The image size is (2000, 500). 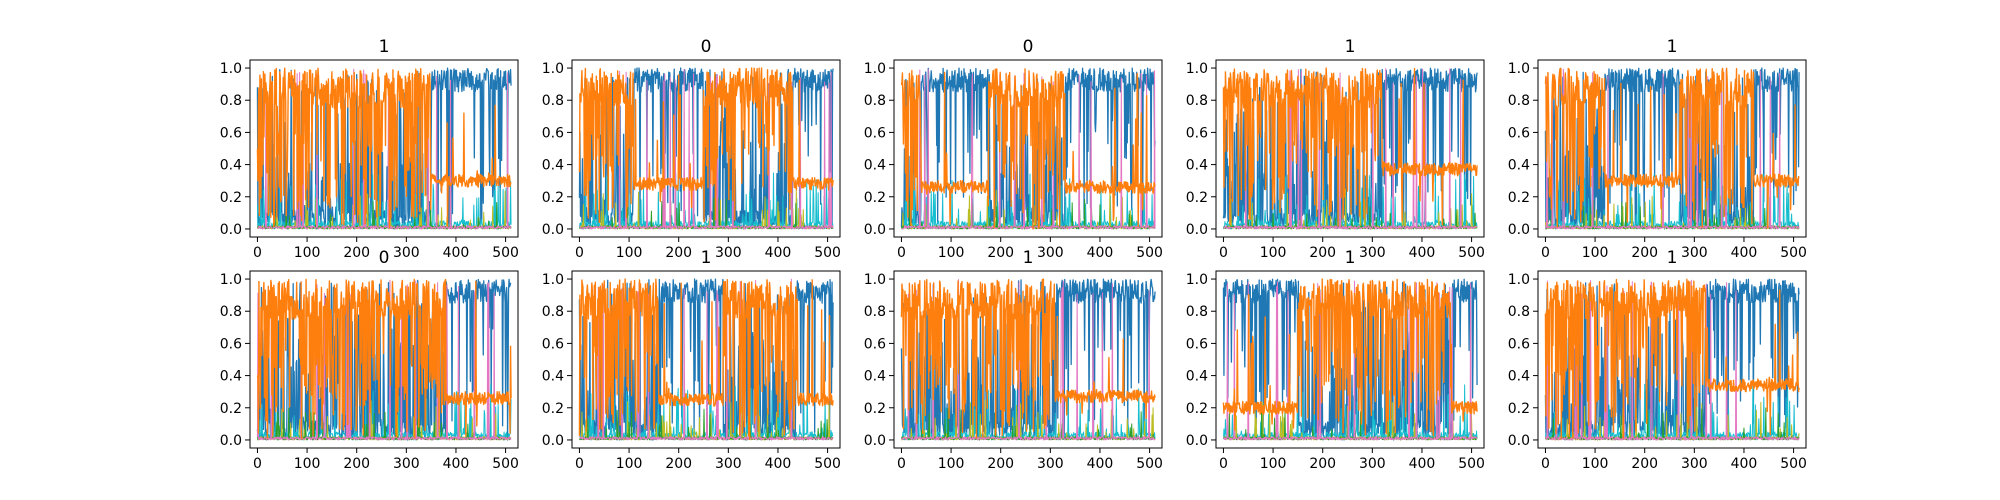 I want to click on subplot-3: 0 100 200 300 400 500 0.0 0.2 0.4 0.6 0.8 1.0 0, so click(x=1013, y=149).